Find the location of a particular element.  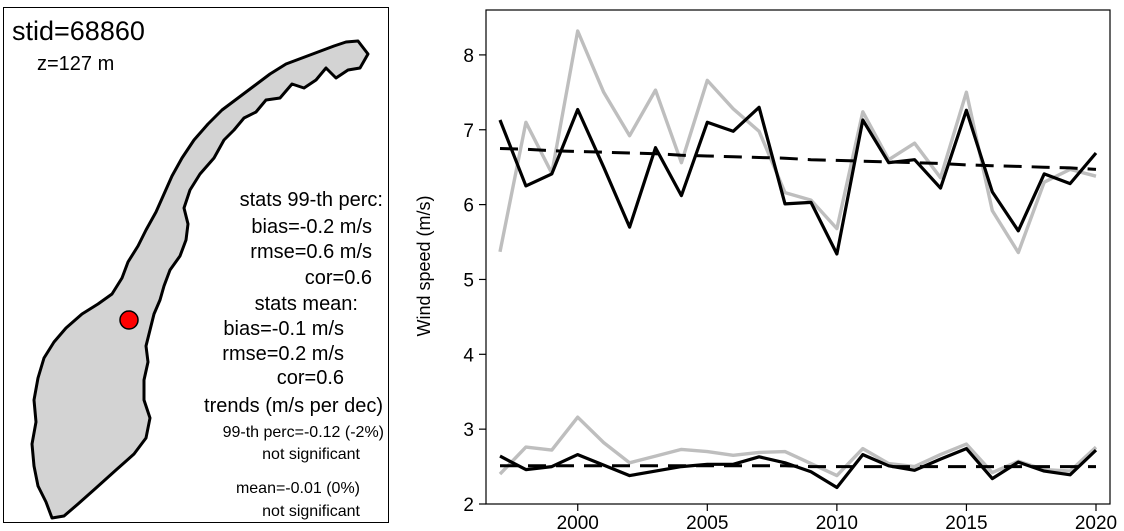

trend-p99-significance: not significant is located at coordinates (311, 454).